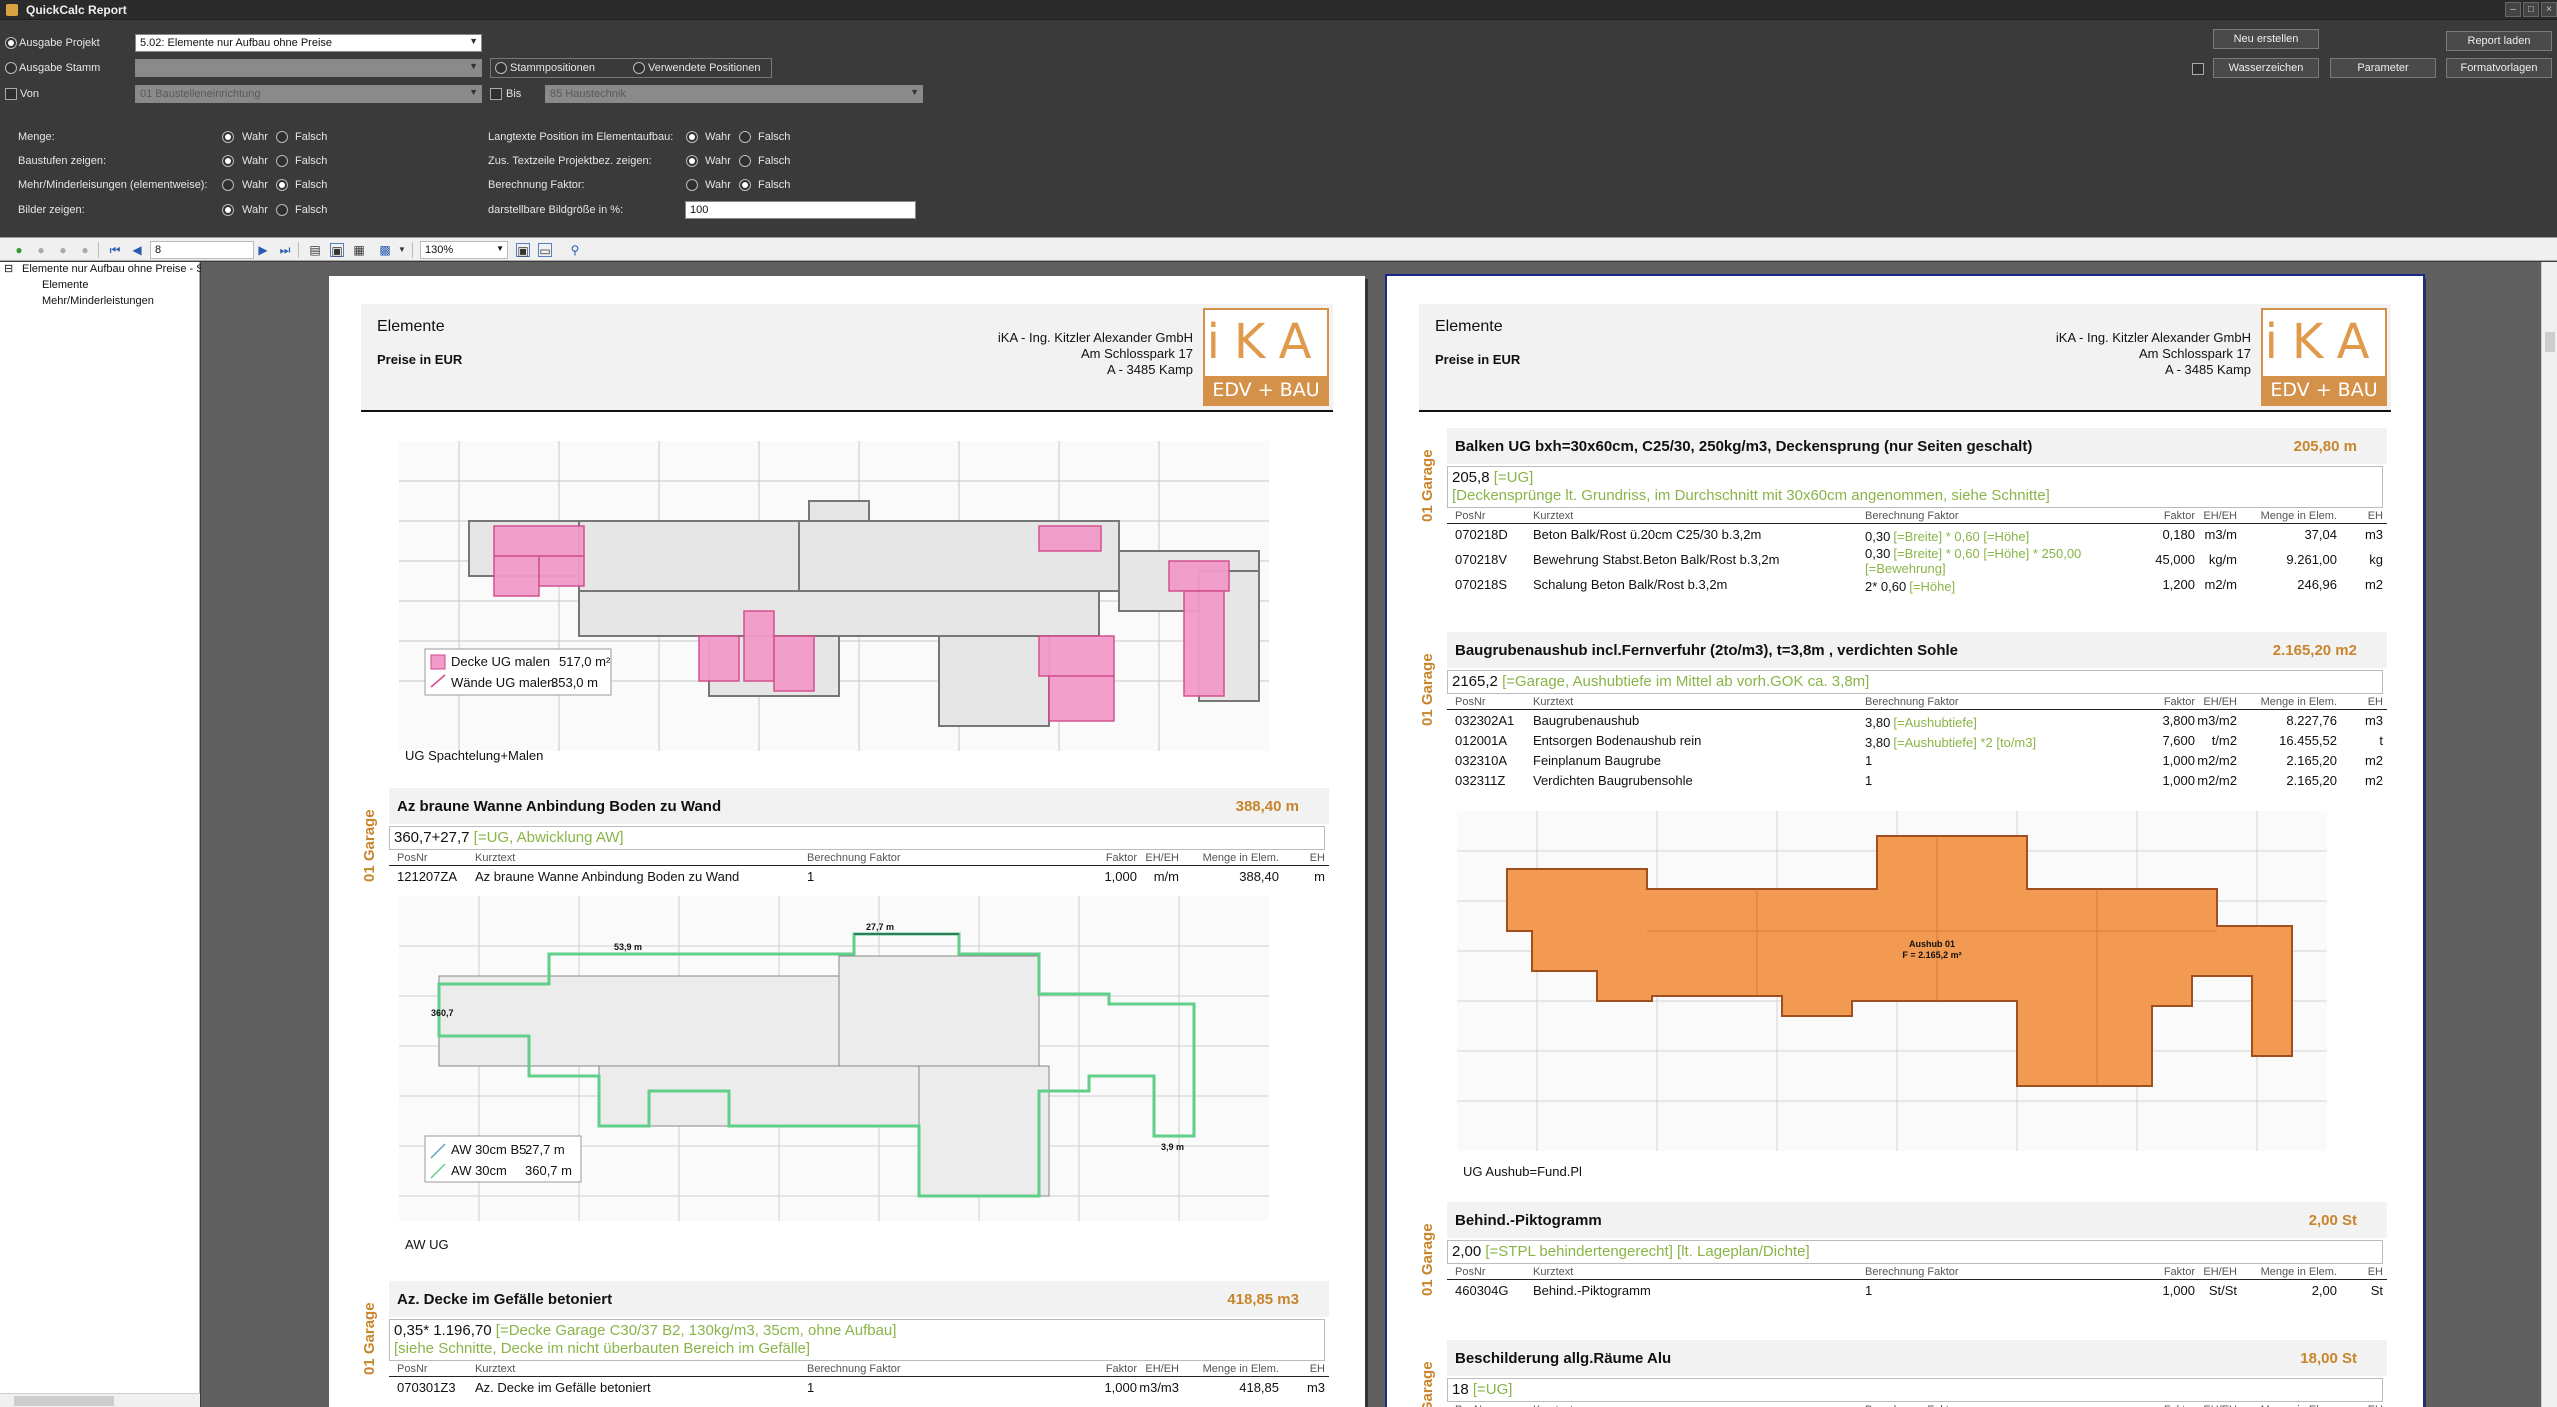  I want to click on bilder-wahr-radio, so click(228, 210).